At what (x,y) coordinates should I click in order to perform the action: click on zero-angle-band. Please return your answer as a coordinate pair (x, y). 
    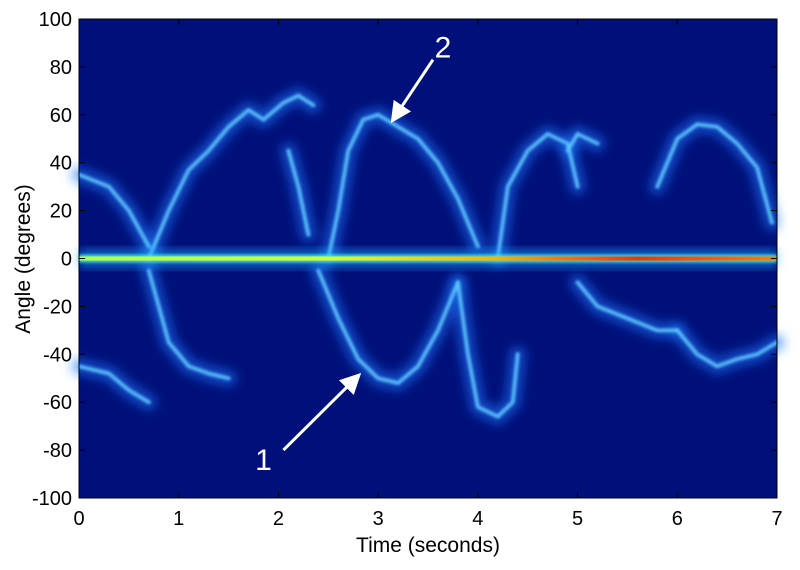
    Looking at the image, I should click on (428, 258).